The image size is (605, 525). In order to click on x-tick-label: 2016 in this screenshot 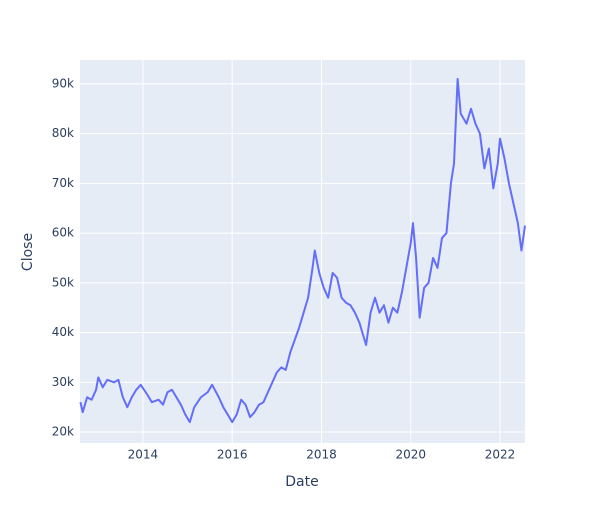, I will do `click(232, 455)`.